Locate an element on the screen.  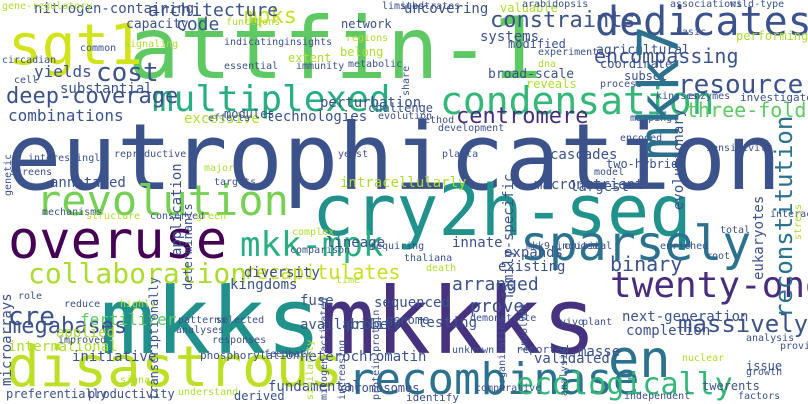
word-fertilizer: fertilizer is located at coordinates (128, 319).